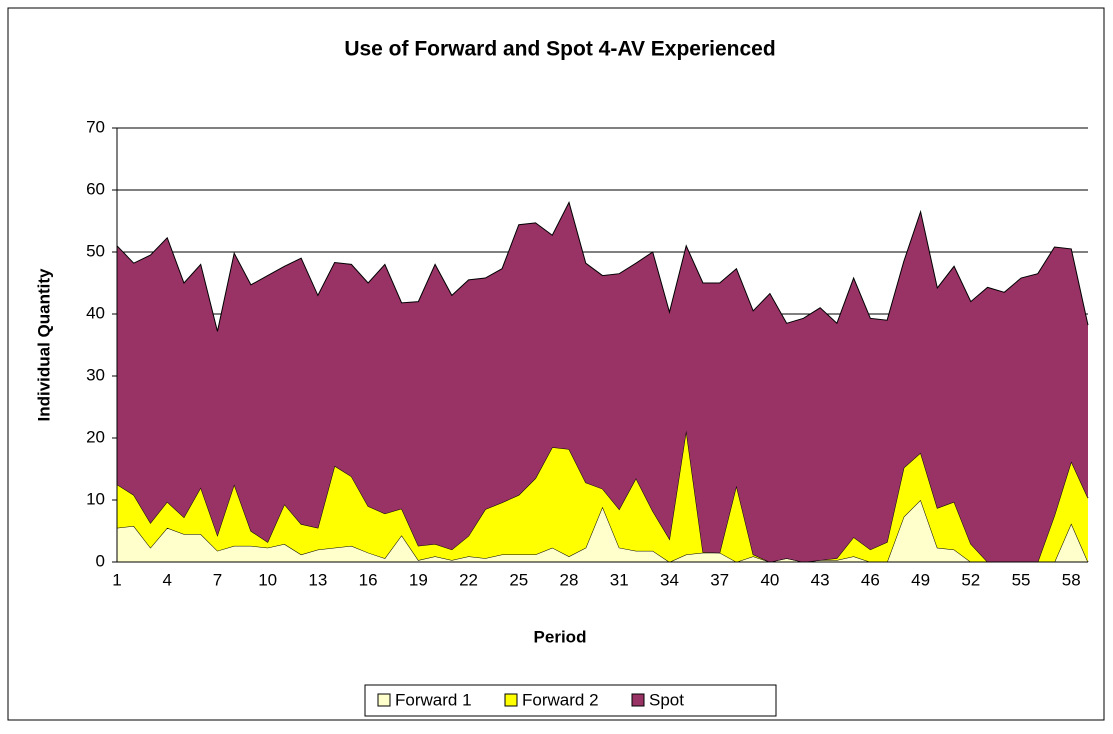 This screenshot has height=734, width=1113. Describe the element at coordinates (217, 579) in the screenshot. I see `x-tick-label: 7` at that location.